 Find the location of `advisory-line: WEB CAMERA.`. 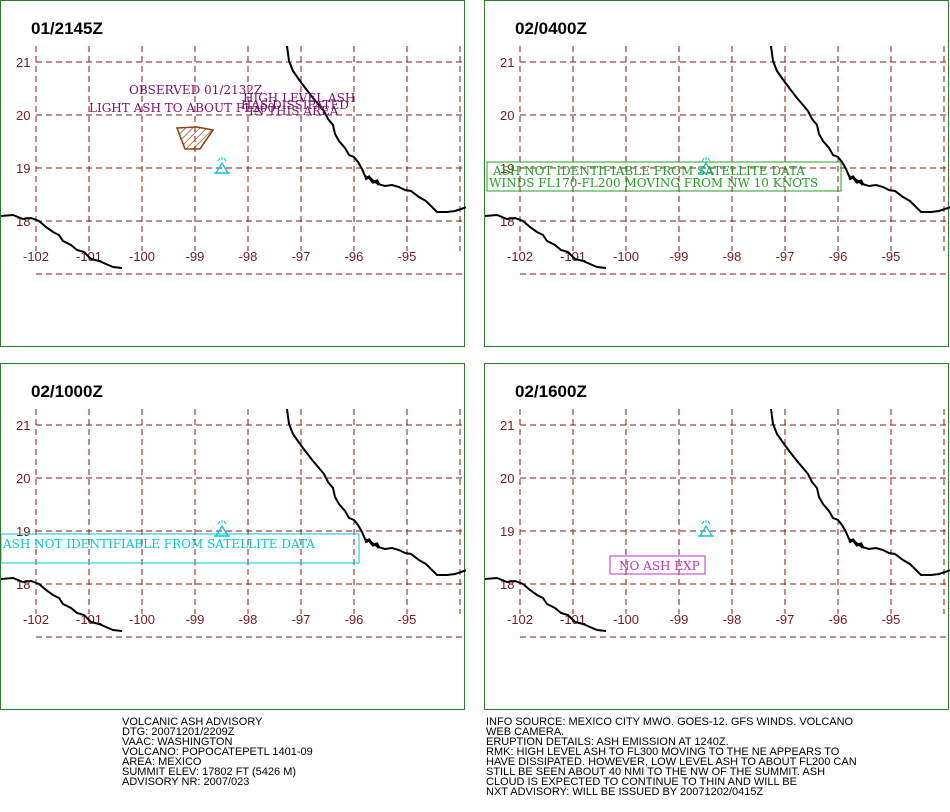

advisory-line: WEB CAMERA. is located at coordinates (525, 732).